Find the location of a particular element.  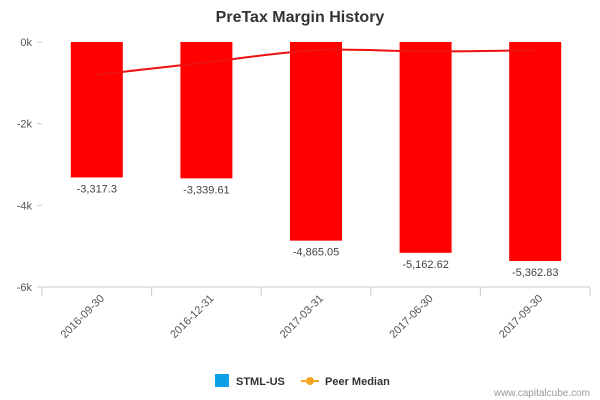

data-label-2016-09-30: -3,317.3 is located at coordinates (97, 189).